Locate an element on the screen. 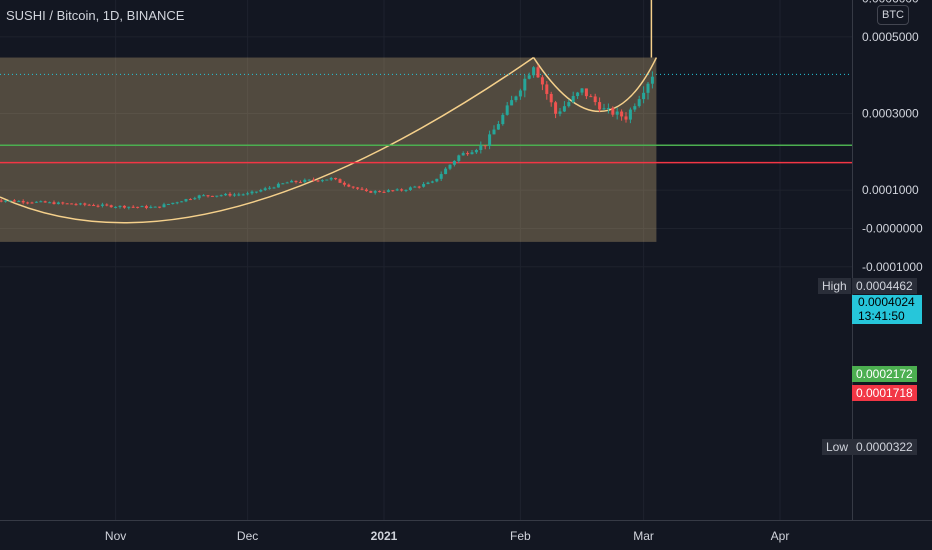 Image resolution: width=932 pixels, height=550 pixels. low-label: Low is located at coordinates (837, 447).